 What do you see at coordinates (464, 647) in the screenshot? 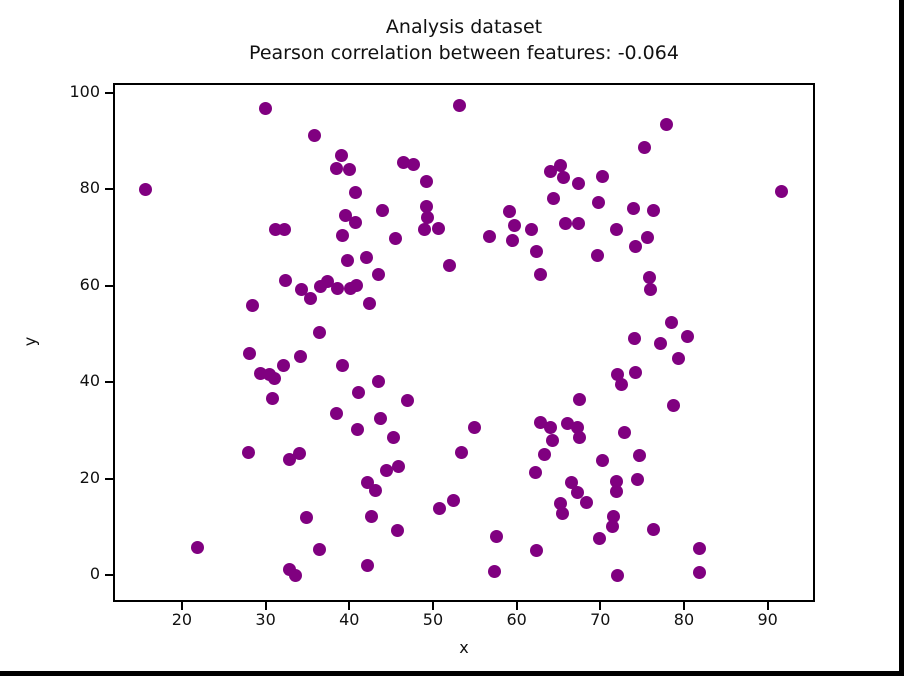
I see `x-axis-label: x` at bounding box center [464, 647].